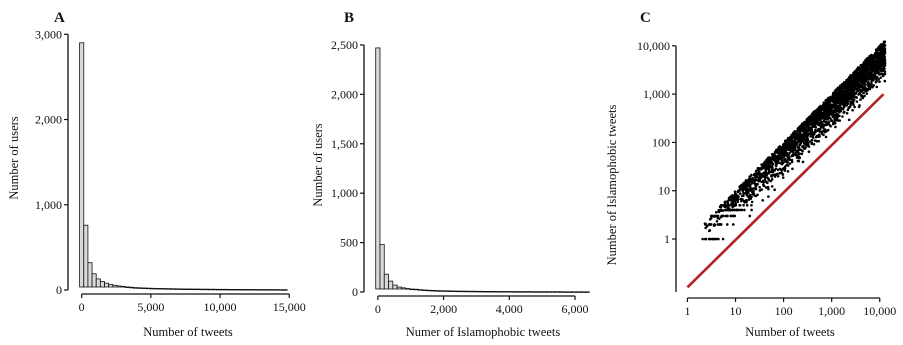 The height and width of the screenshot is (345, 903). What do you see at coordinates (59, 18) in the screenshot?
I see `panel-a-letter: A` at bounding box center [59, 18].